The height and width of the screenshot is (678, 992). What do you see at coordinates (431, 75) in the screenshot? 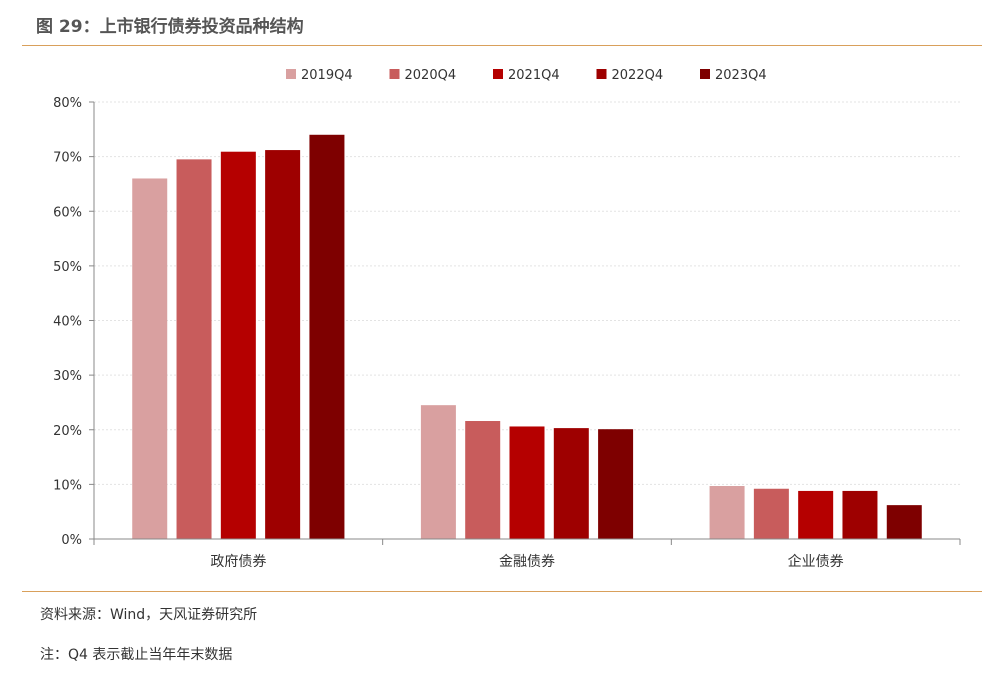
I see `legend-label: 2020Q4` at bounding box center [431, 75].